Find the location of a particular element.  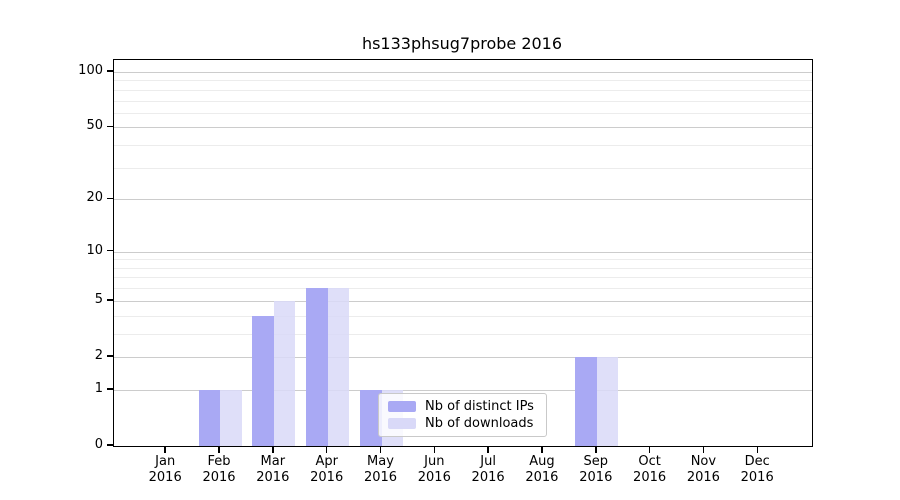

y-tick-label-5: 5 is located at coordinates (98, 299).